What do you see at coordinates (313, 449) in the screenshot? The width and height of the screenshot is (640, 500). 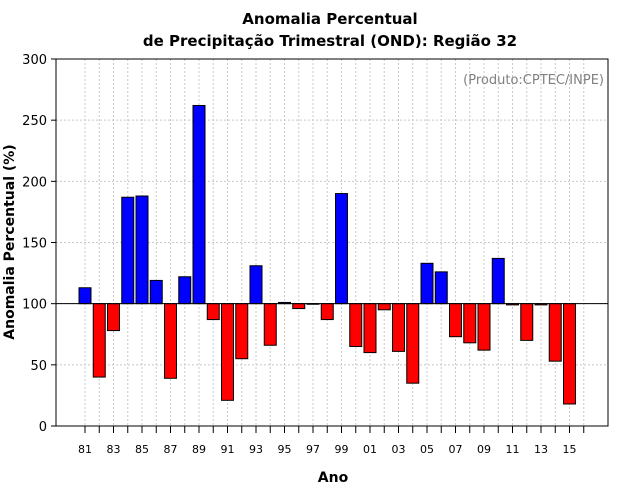 I see `x-tick-label: 97` at bounding box center [313, 449].